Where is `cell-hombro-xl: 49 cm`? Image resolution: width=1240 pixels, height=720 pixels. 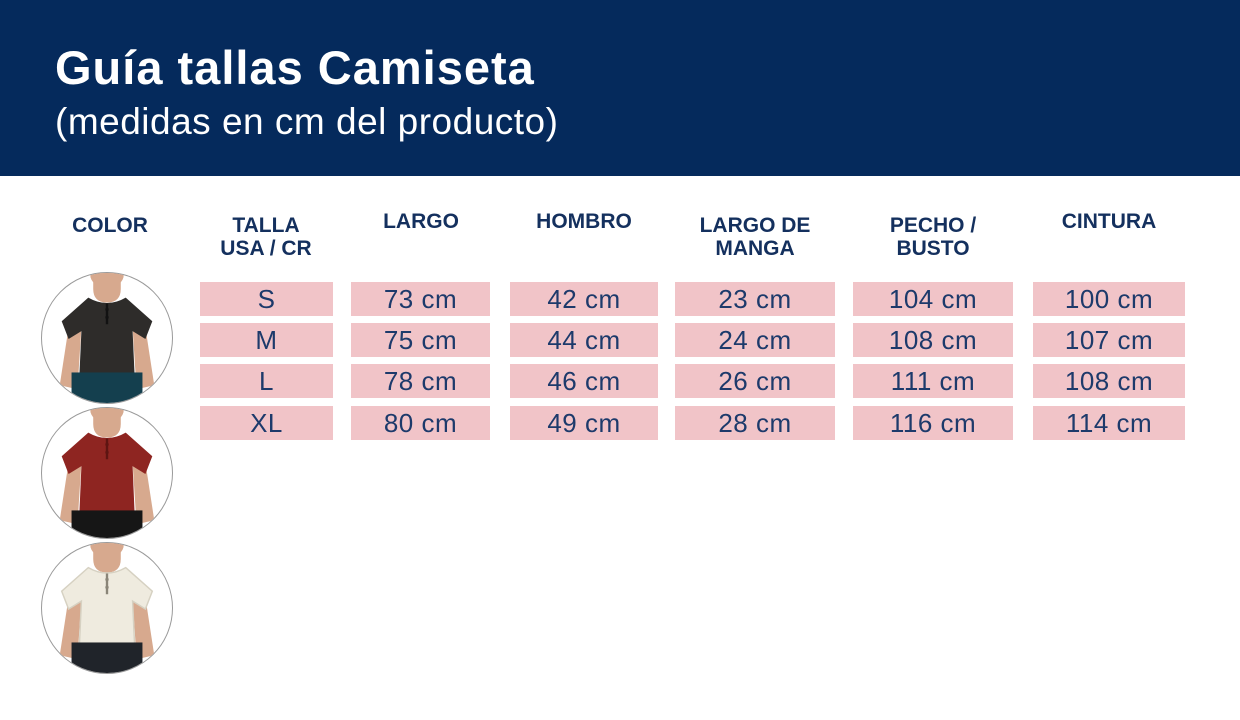
cell-hombro-xl: 49 cm is located at coordinates (584, 423).